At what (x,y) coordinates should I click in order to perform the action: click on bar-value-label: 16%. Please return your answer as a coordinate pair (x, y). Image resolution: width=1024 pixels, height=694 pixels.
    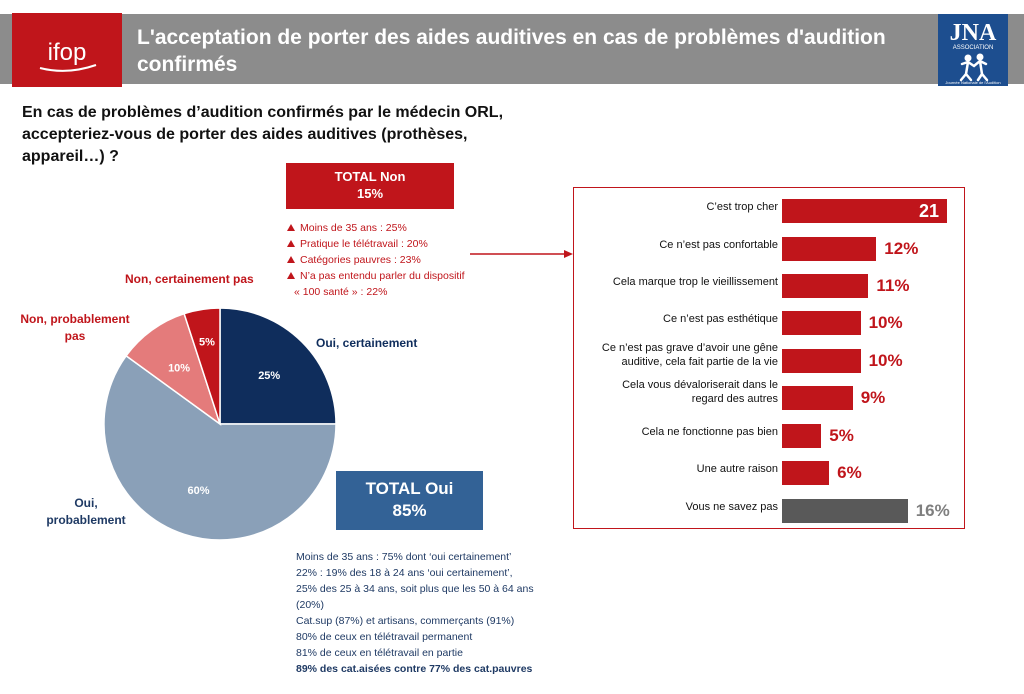
    Looking at the image, I should click on (932, 510).